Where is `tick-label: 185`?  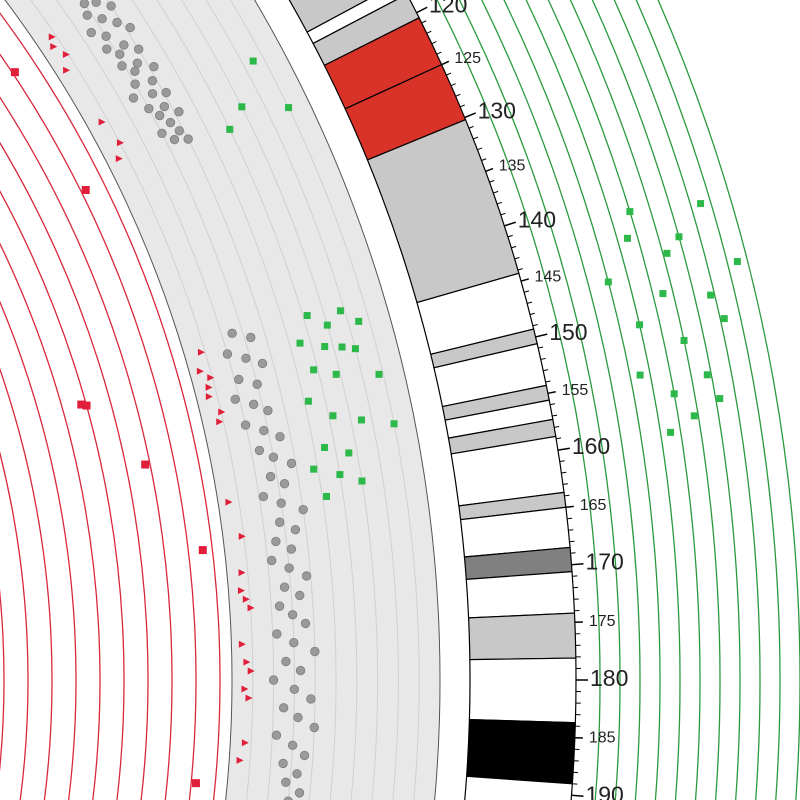 tick-label: 185 is located at coordinates (602, 737).